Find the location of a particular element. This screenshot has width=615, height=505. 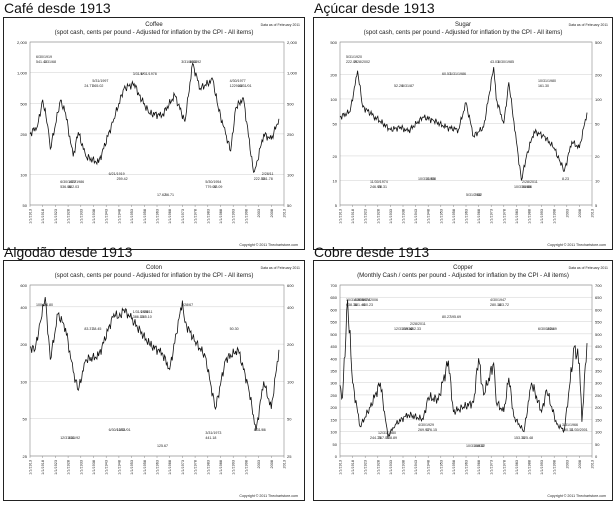

x-tick-label: 1/1/1993 is located at coordinates (234, 467).